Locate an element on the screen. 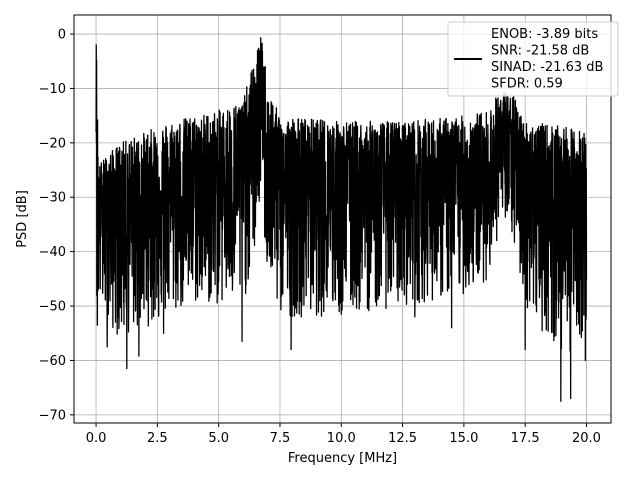  y-tick-label: −40 is located at coordinates (52, 252).